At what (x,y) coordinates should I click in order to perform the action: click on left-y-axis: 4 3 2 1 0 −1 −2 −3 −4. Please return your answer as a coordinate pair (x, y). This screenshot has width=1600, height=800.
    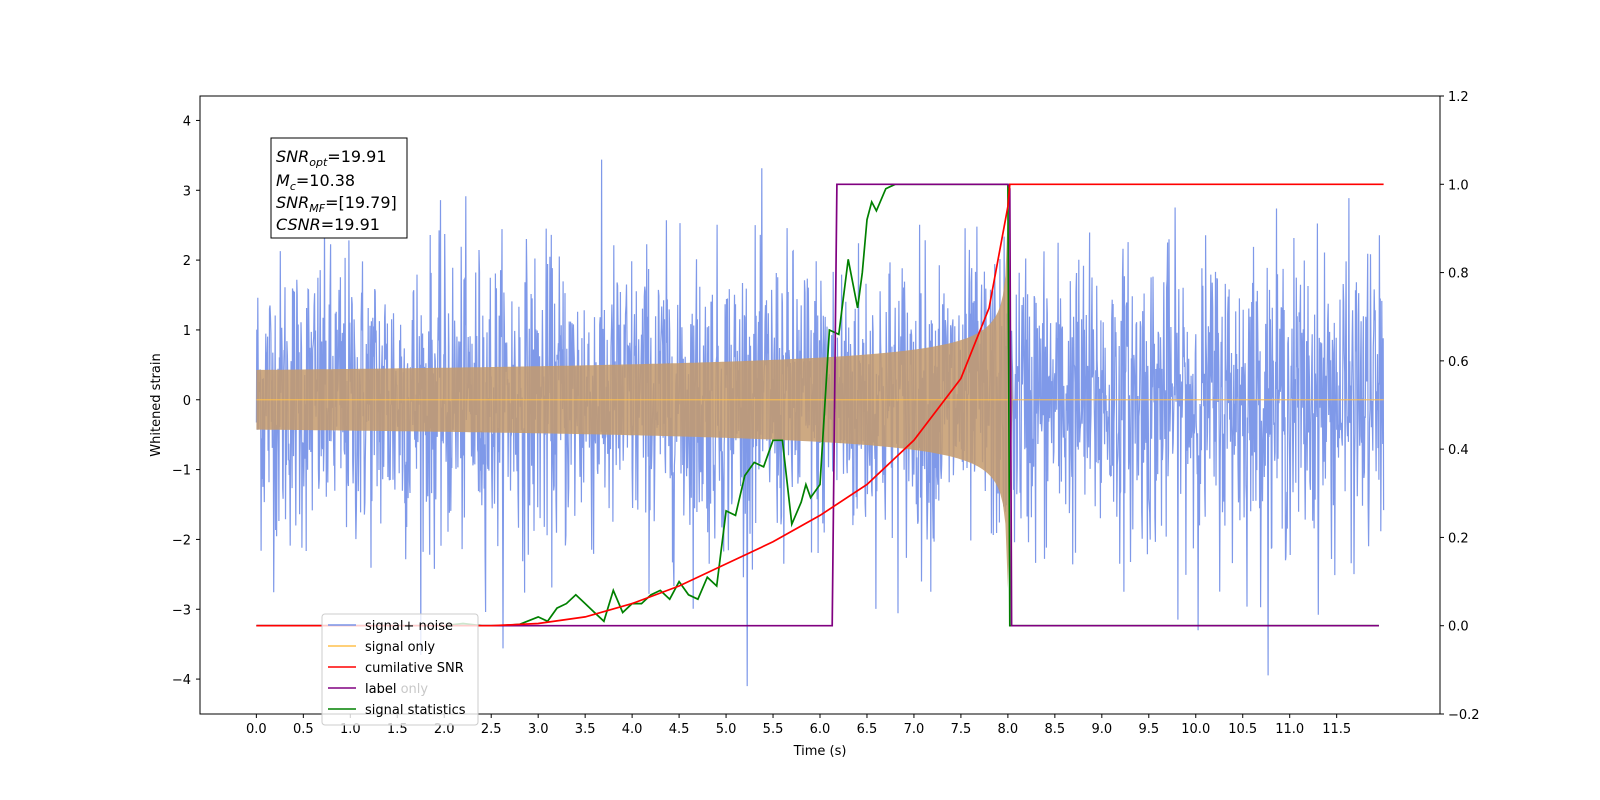
    Looking at the image, I should click on (186, 401).